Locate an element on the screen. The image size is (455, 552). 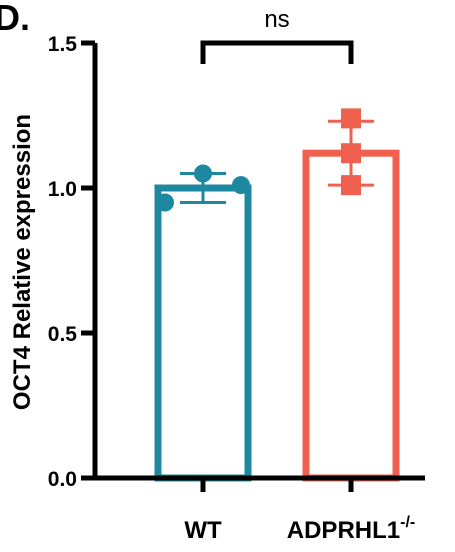
y-tick-label: 1.5 is located at coordinates (63, 44).